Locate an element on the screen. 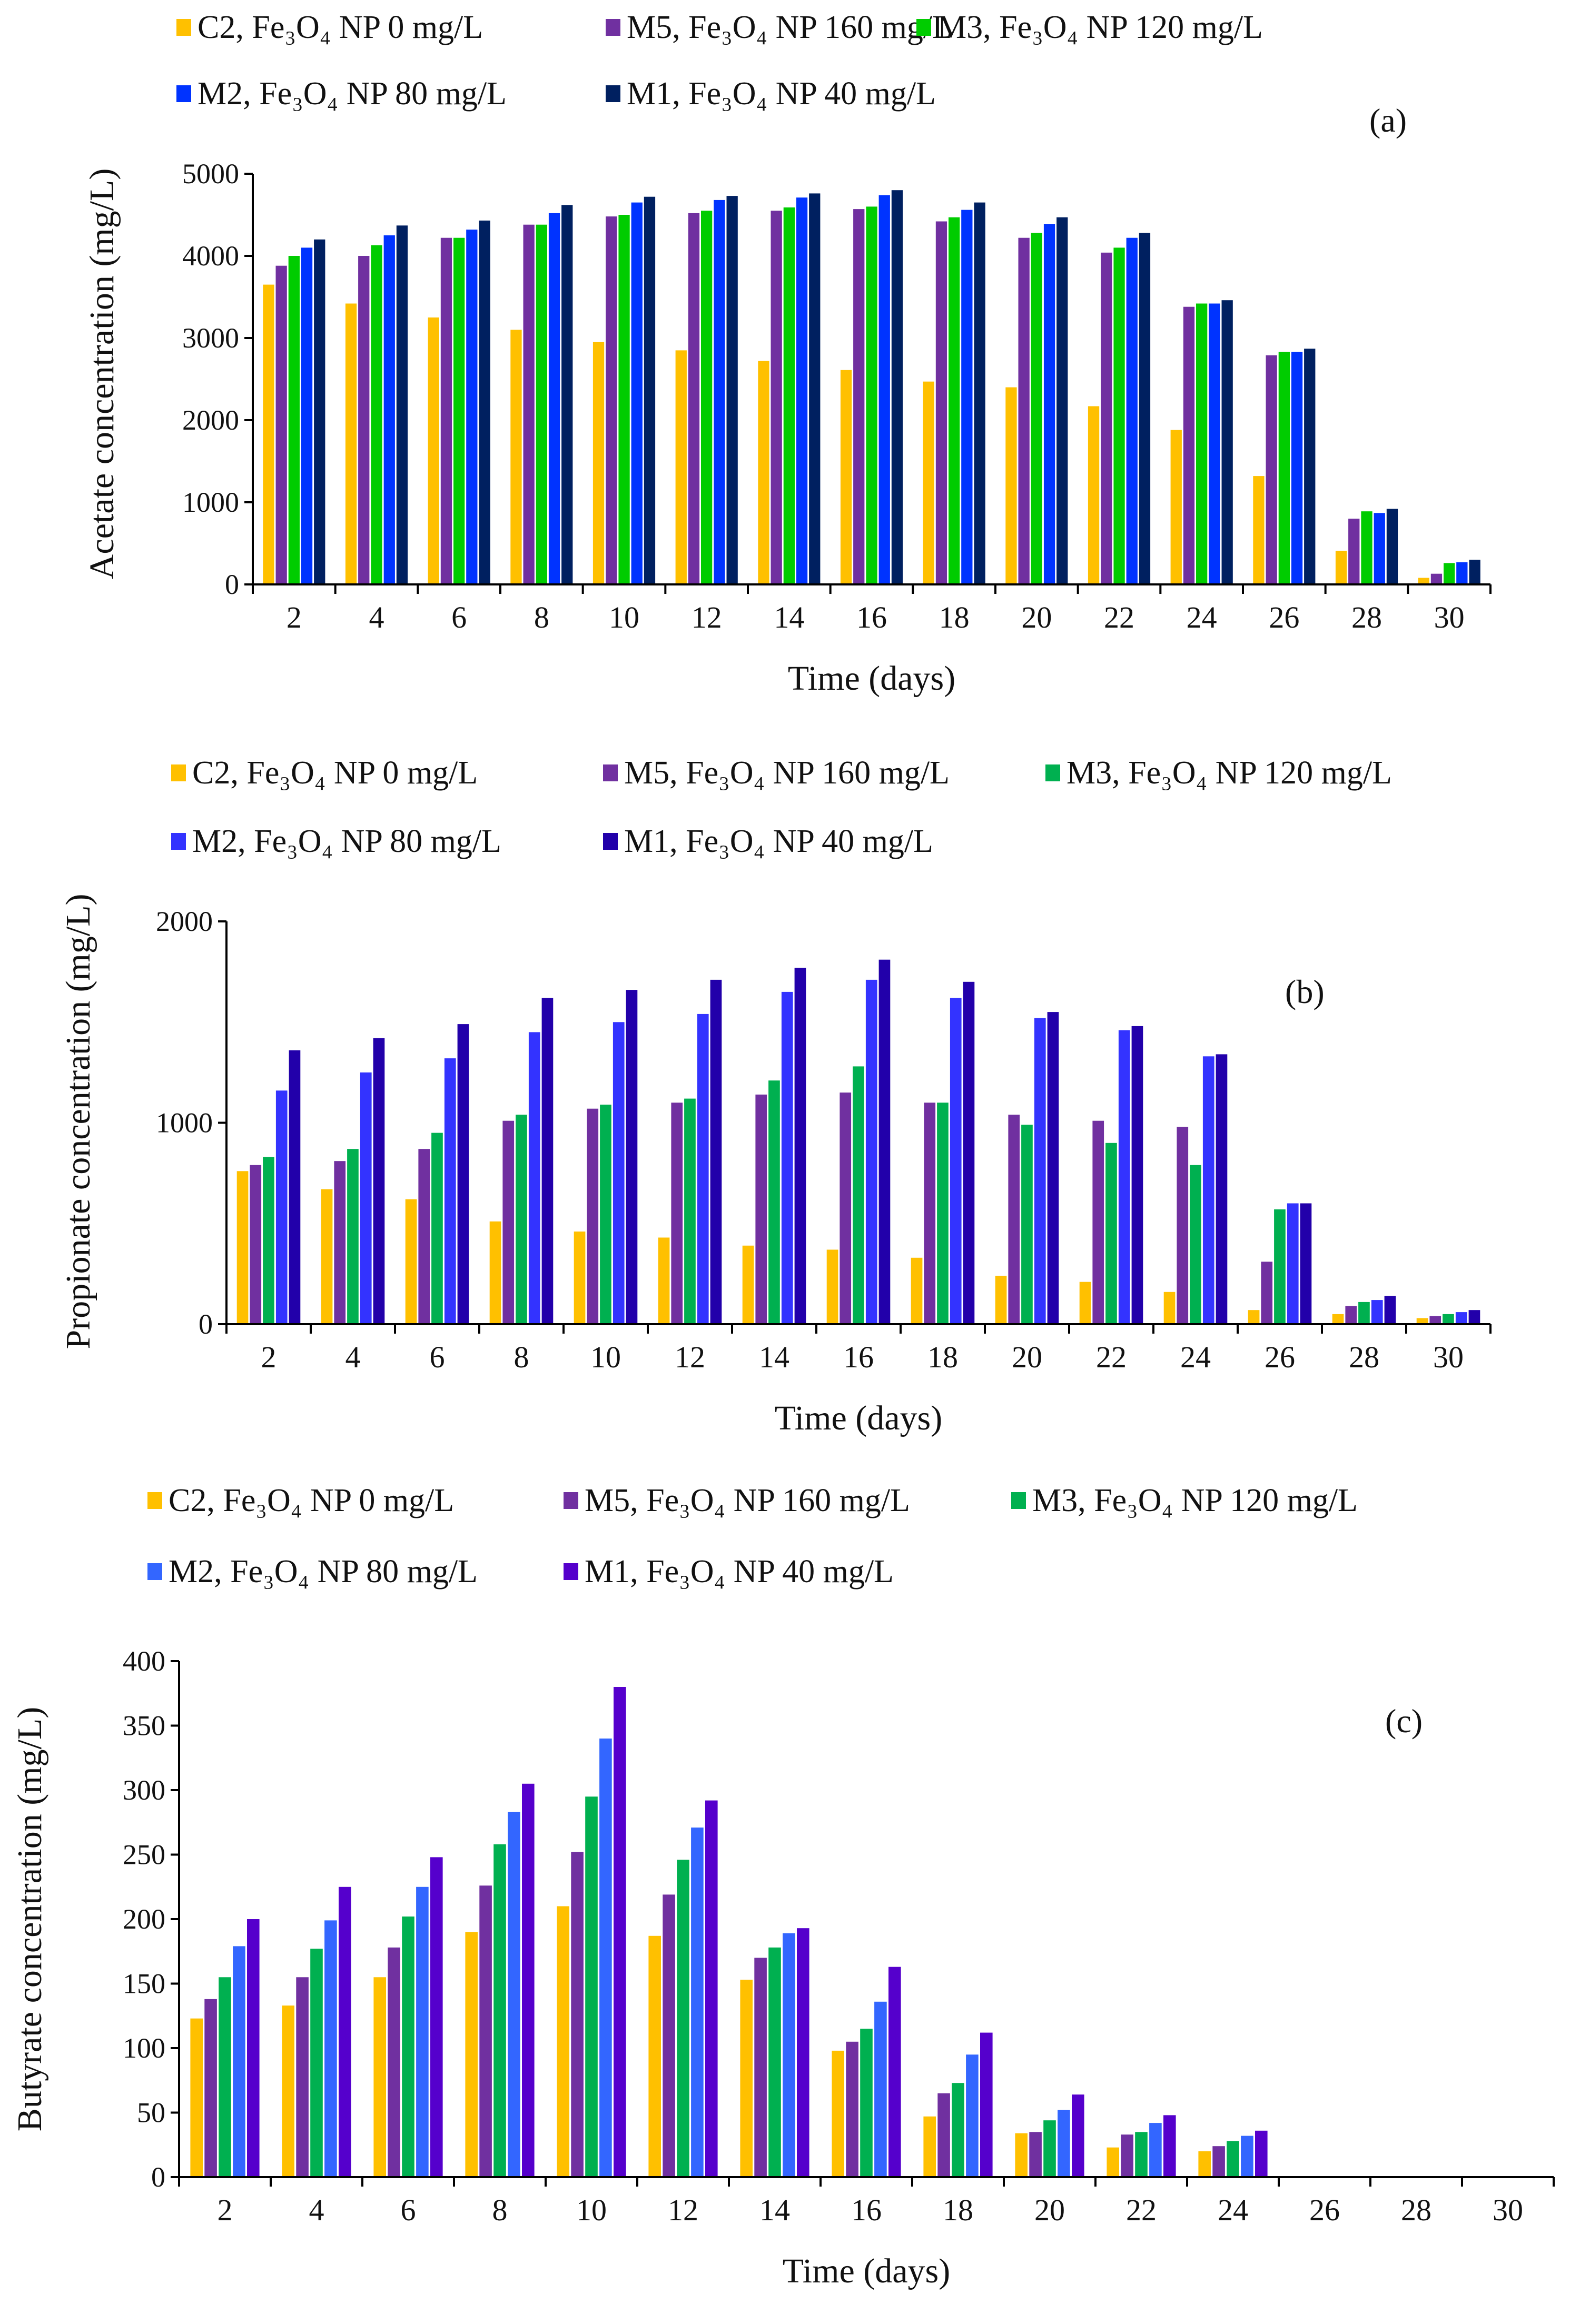 Image resolution: width=1580 pixels, height=2324 pixels. bar-s2-c1 is located at coordinates (353, 1236).